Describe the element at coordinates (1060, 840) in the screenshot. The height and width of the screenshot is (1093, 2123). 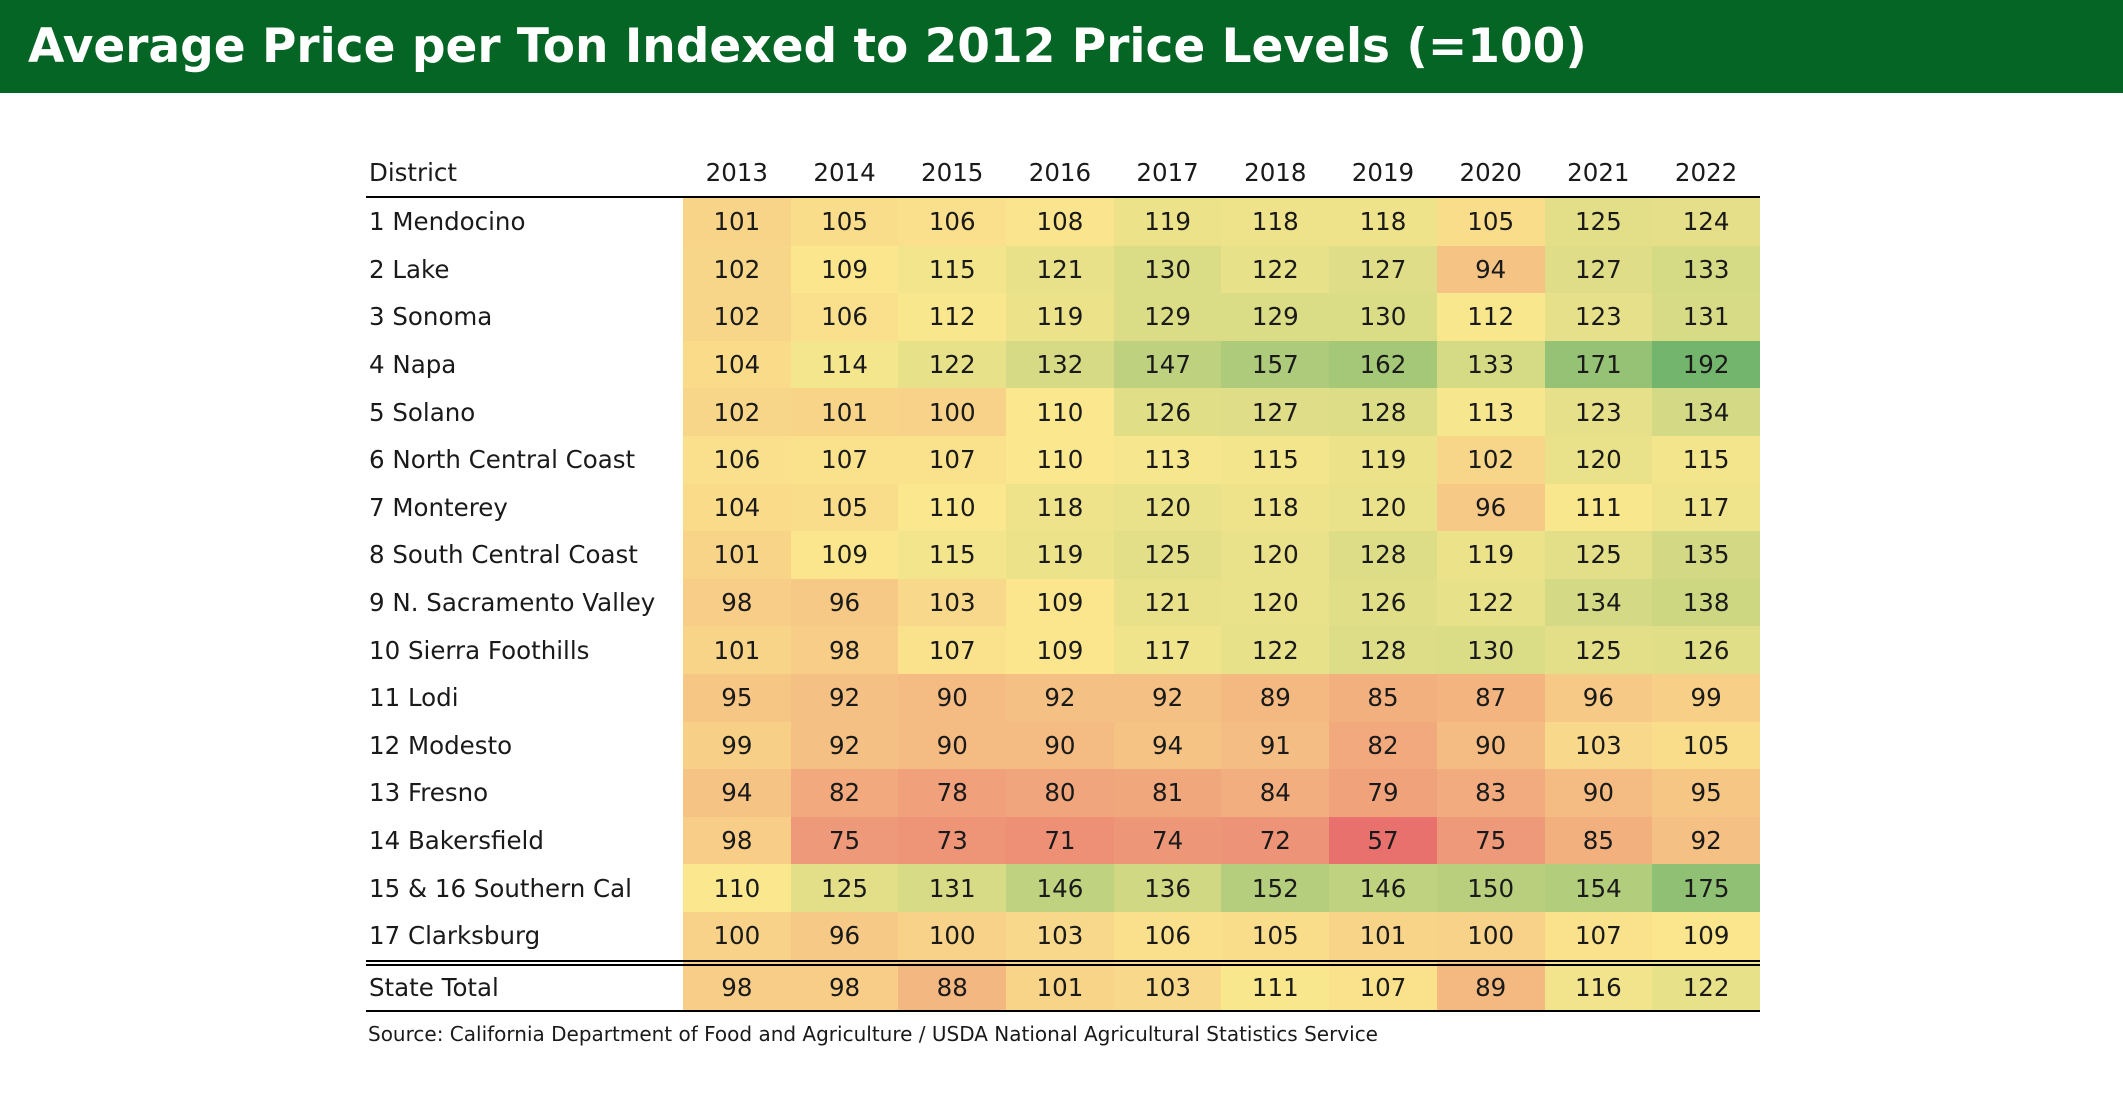
I see `heat-cell-14-bakersfield-2016: 71` at that location.